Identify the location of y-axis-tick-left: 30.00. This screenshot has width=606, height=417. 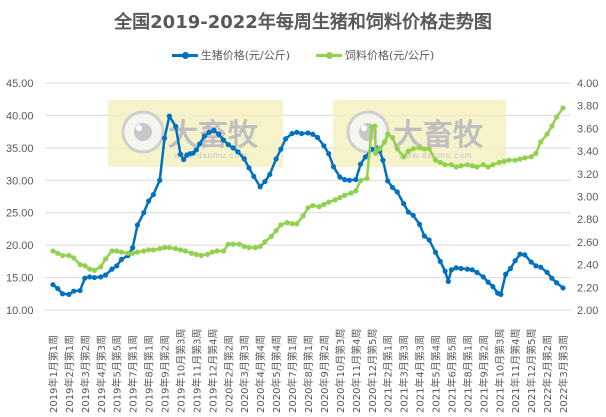
(20, 181).